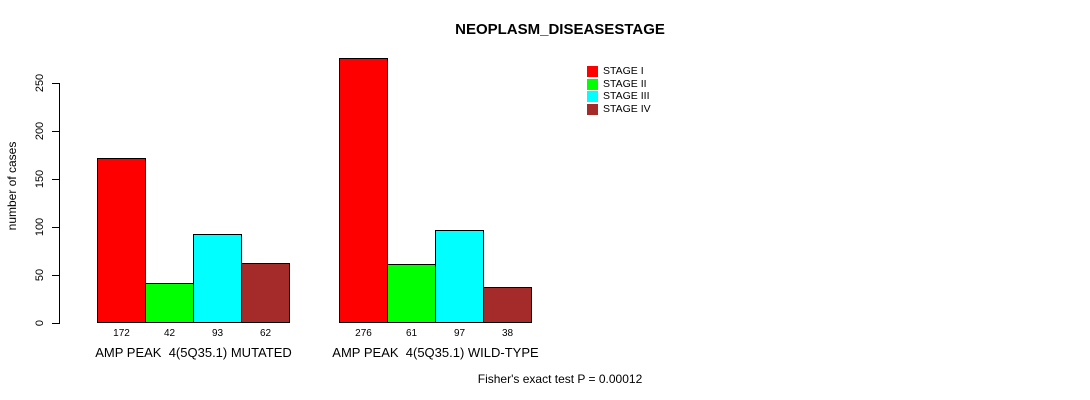 Image resolution: width=1090 pixels, height=400 pixels. I want to click on bar-value-label: 172, so click(121, 333).